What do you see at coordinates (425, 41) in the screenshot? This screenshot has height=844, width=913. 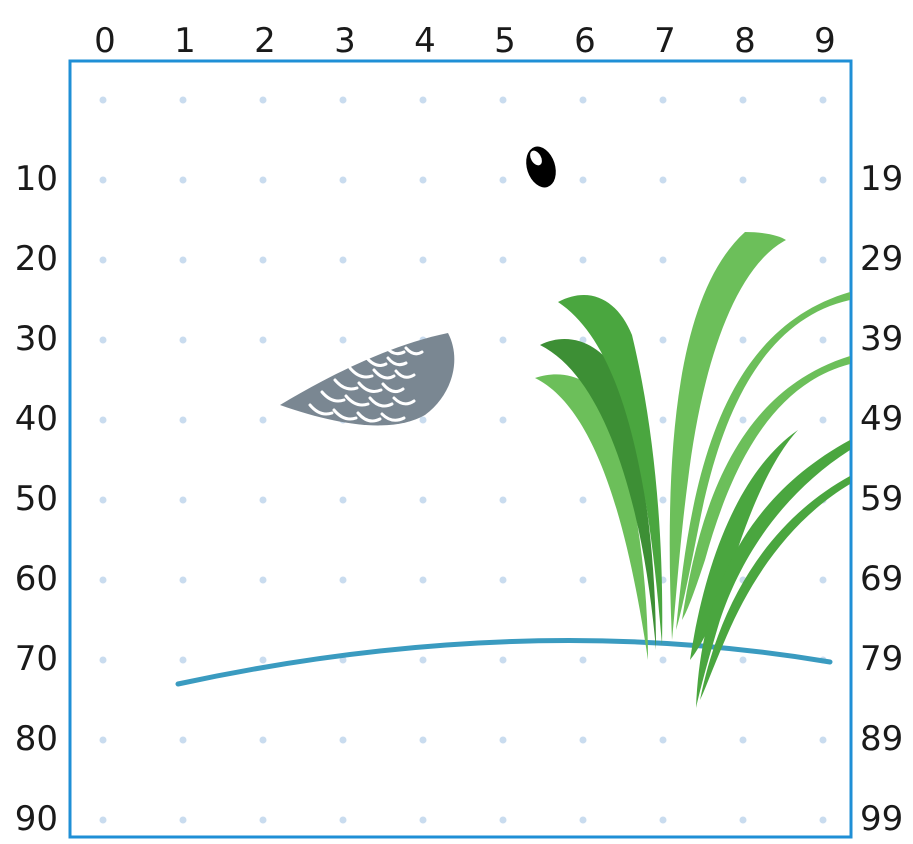 I see `top-label: 4` at bounding box center [425, 41].